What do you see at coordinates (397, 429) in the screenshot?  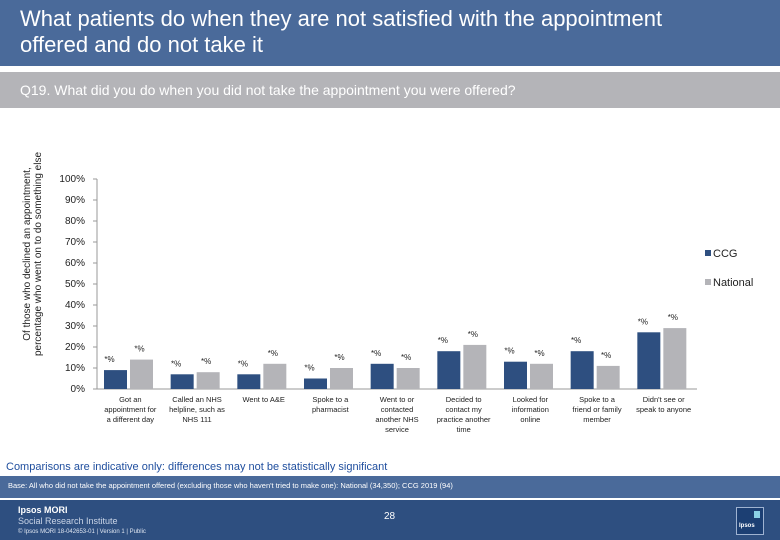 I see `x-category-label: service` at bounding box center [397, 429].